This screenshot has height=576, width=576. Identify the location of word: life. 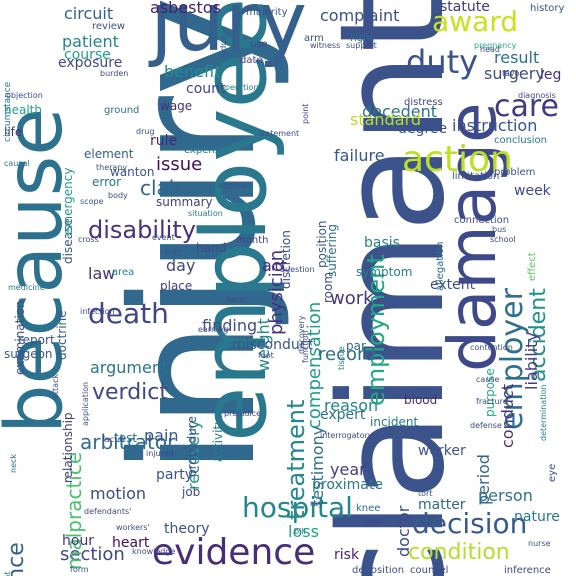
(13, 132).